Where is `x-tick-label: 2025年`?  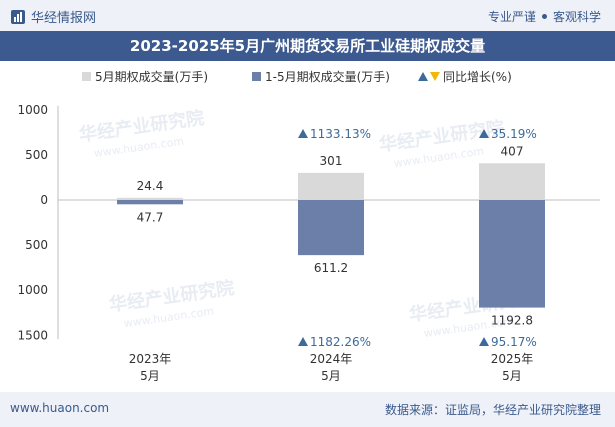
x-tick-label: 2025年 is located at coordinates (512, 359).